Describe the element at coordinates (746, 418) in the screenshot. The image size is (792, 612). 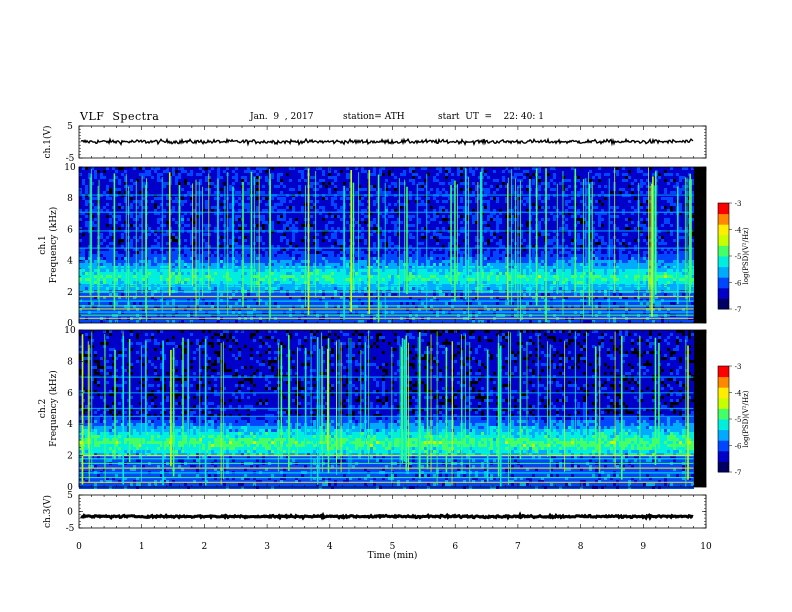
I see `ch2-spectrogram-colorbar-label: log(PSD)(V²/Hz)` at that location.